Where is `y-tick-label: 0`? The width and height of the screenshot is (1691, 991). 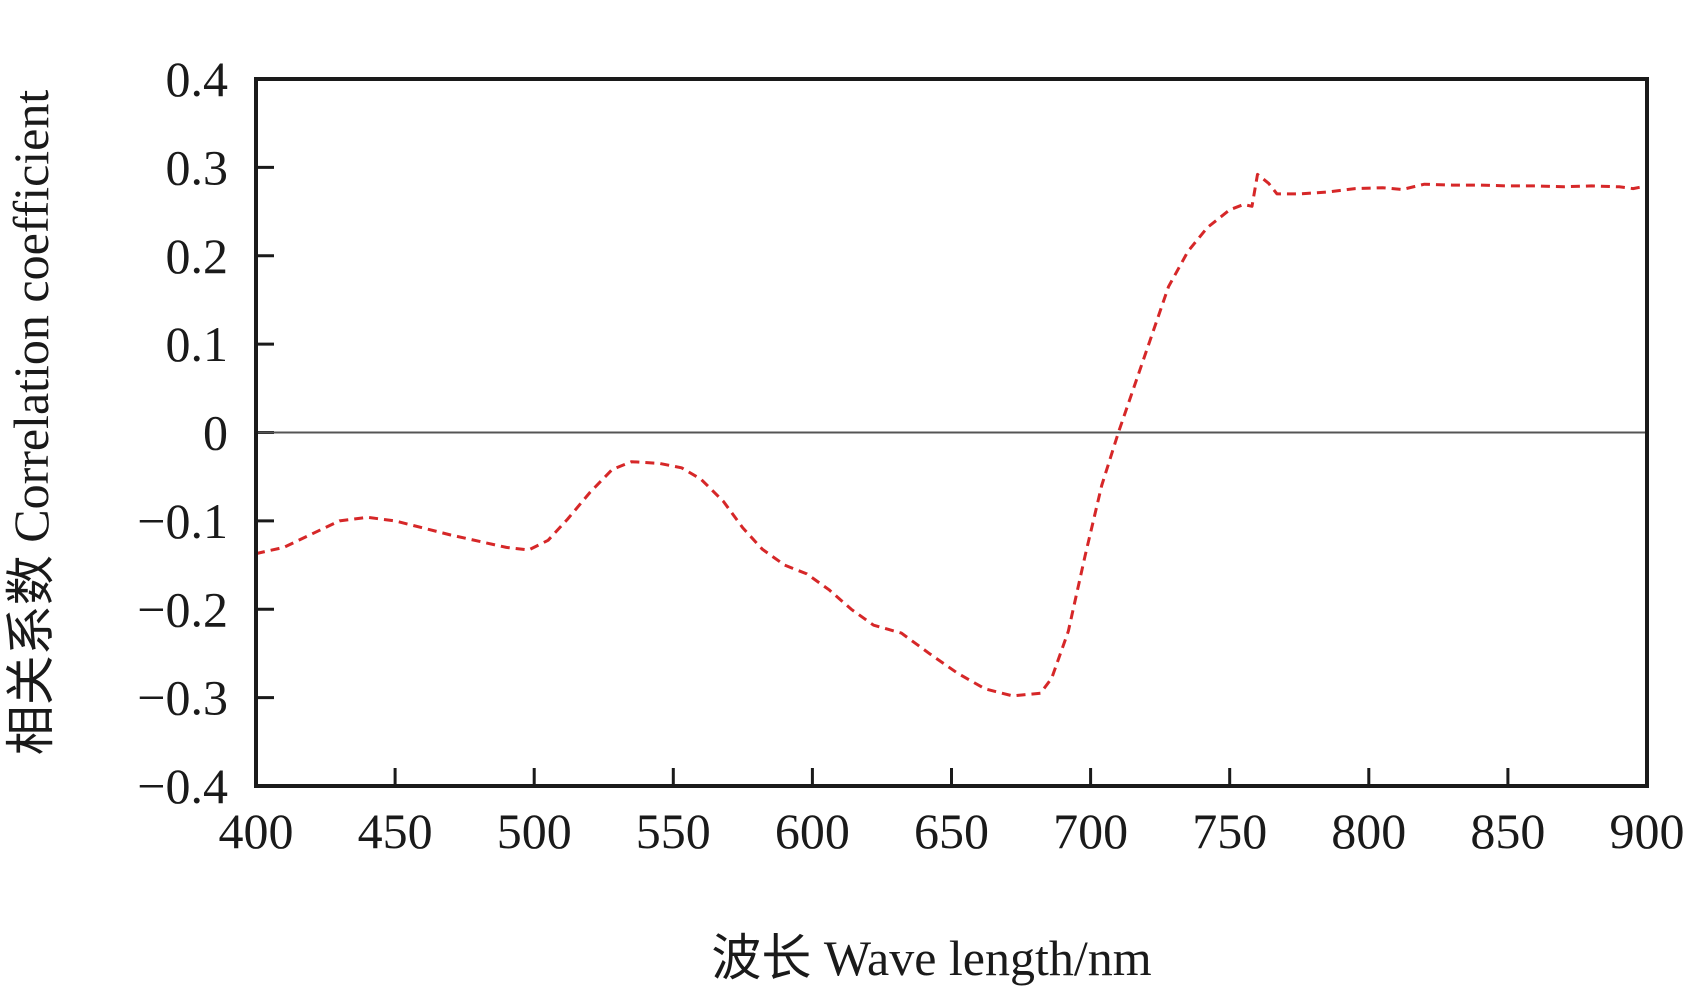
y-tick-label: 0 is located at coordinates (215, 433).